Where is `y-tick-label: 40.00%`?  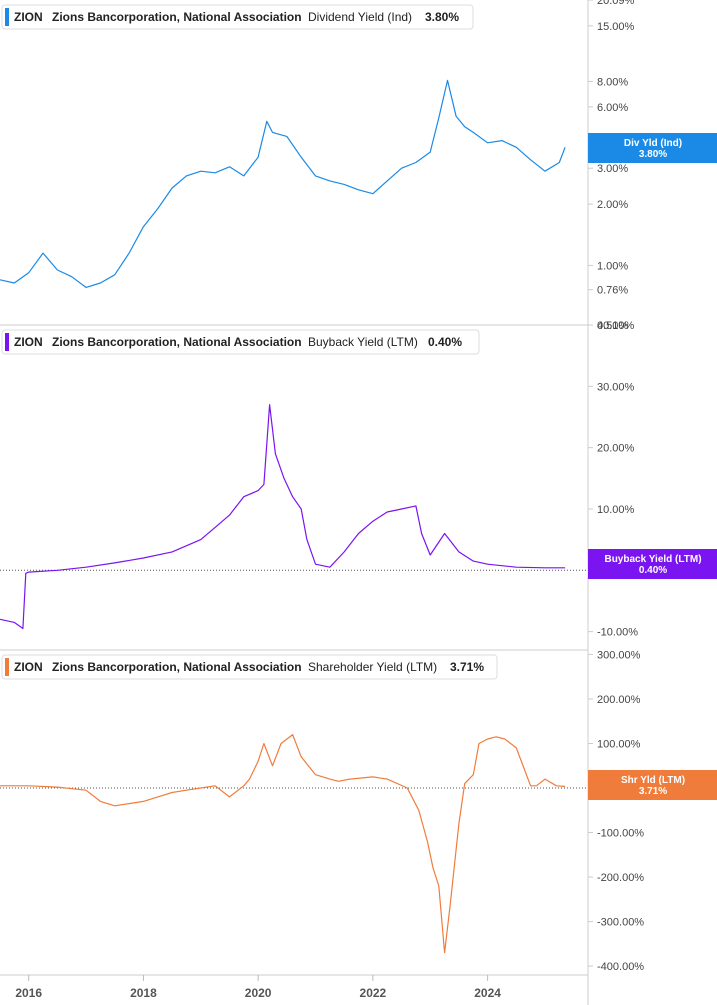 y-tick-label: 40.00% is located at coordinates (616, 326).